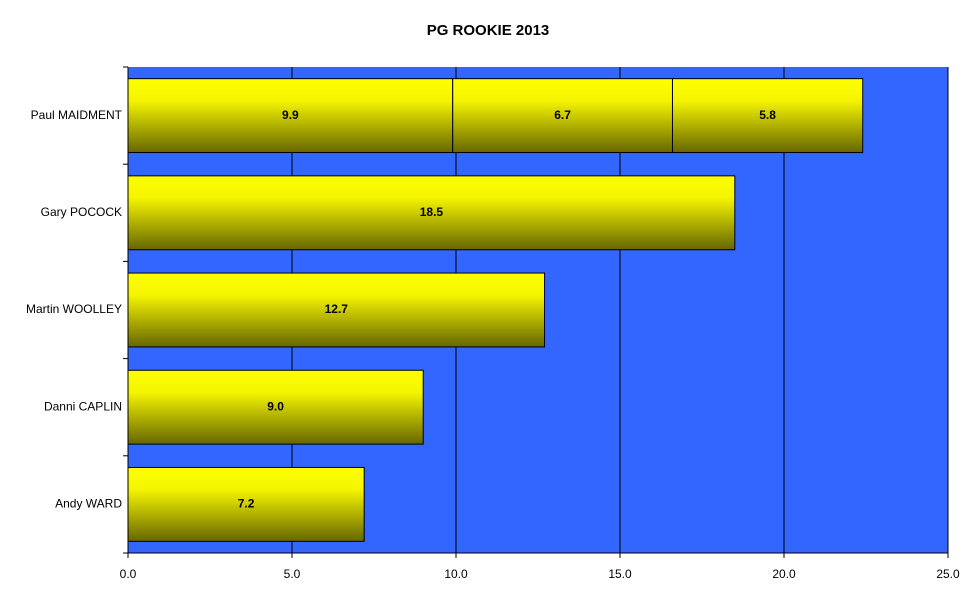  What do you see at coordinates (620, 574) in the screenshot?
I see `x-tick-label: 15.0` at bounding box center [620, 574].